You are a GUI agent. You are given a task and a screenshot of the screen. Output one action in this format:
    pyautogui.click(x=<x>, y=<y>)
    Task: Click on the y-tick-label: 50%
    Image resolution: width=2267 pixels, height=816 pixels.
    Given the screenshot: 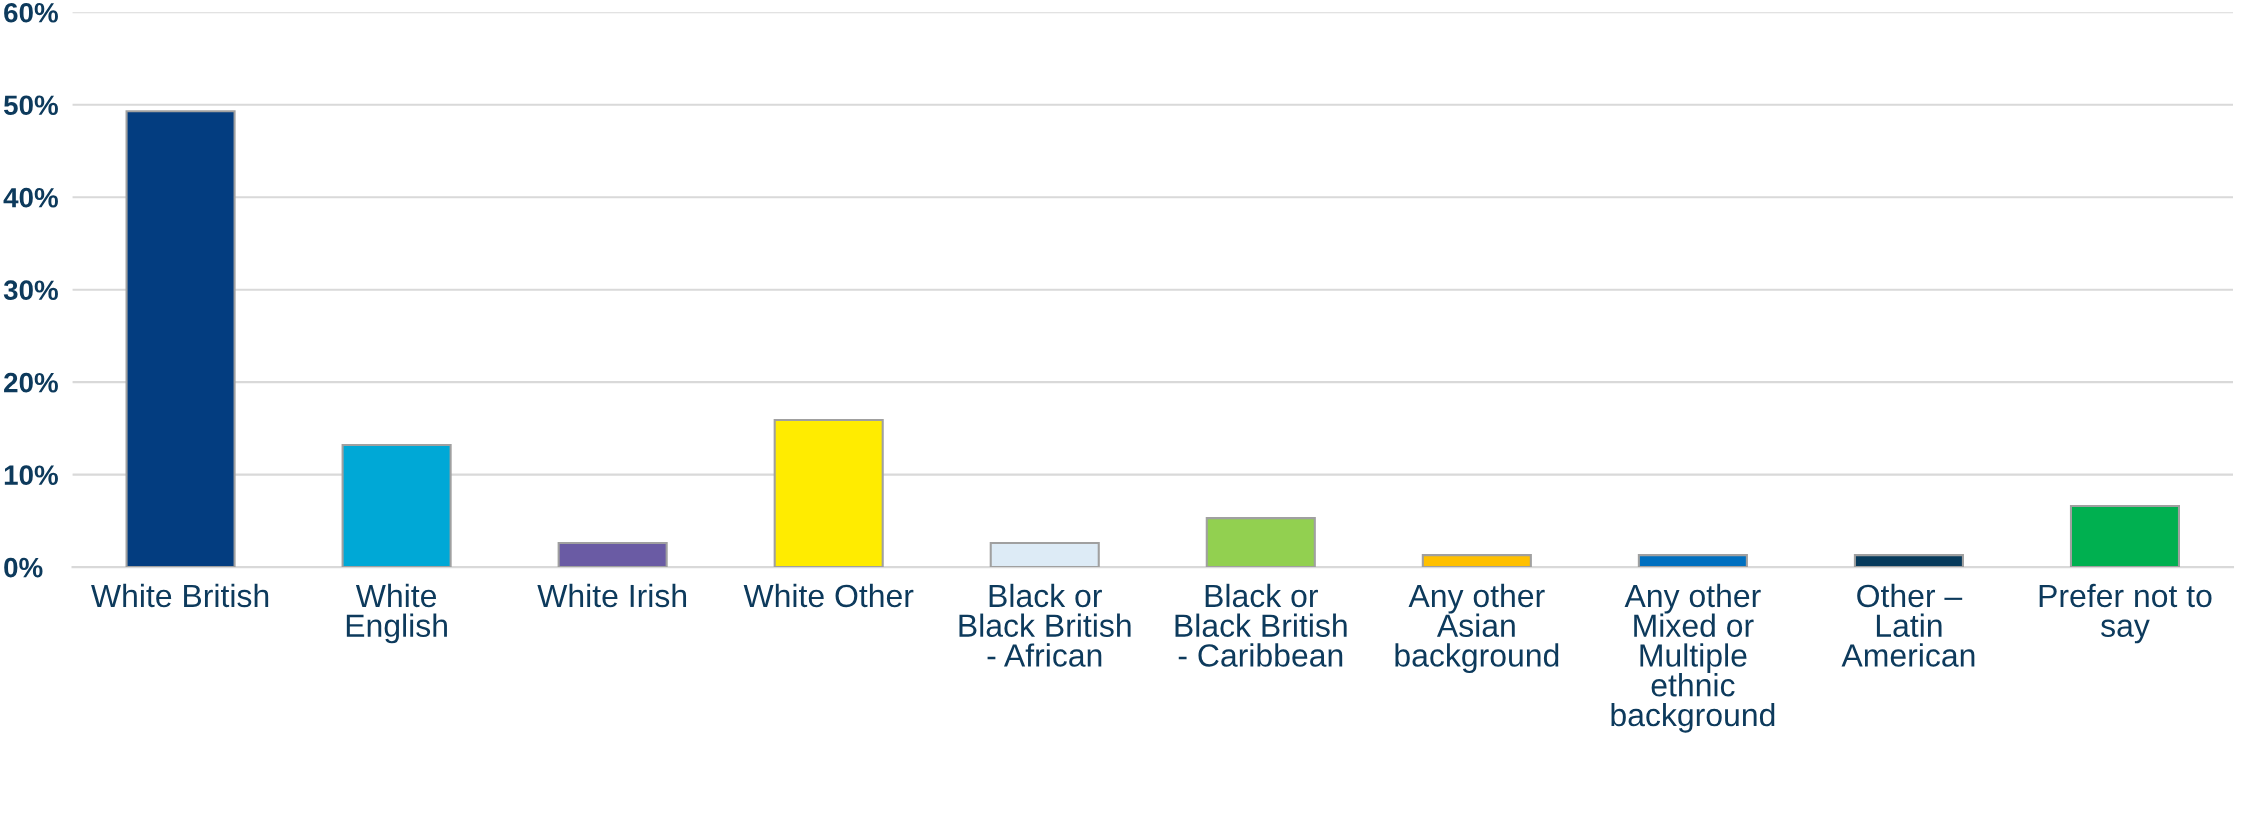 What is the action you would take?
    pyautogui.click(x=30, y=105)
    